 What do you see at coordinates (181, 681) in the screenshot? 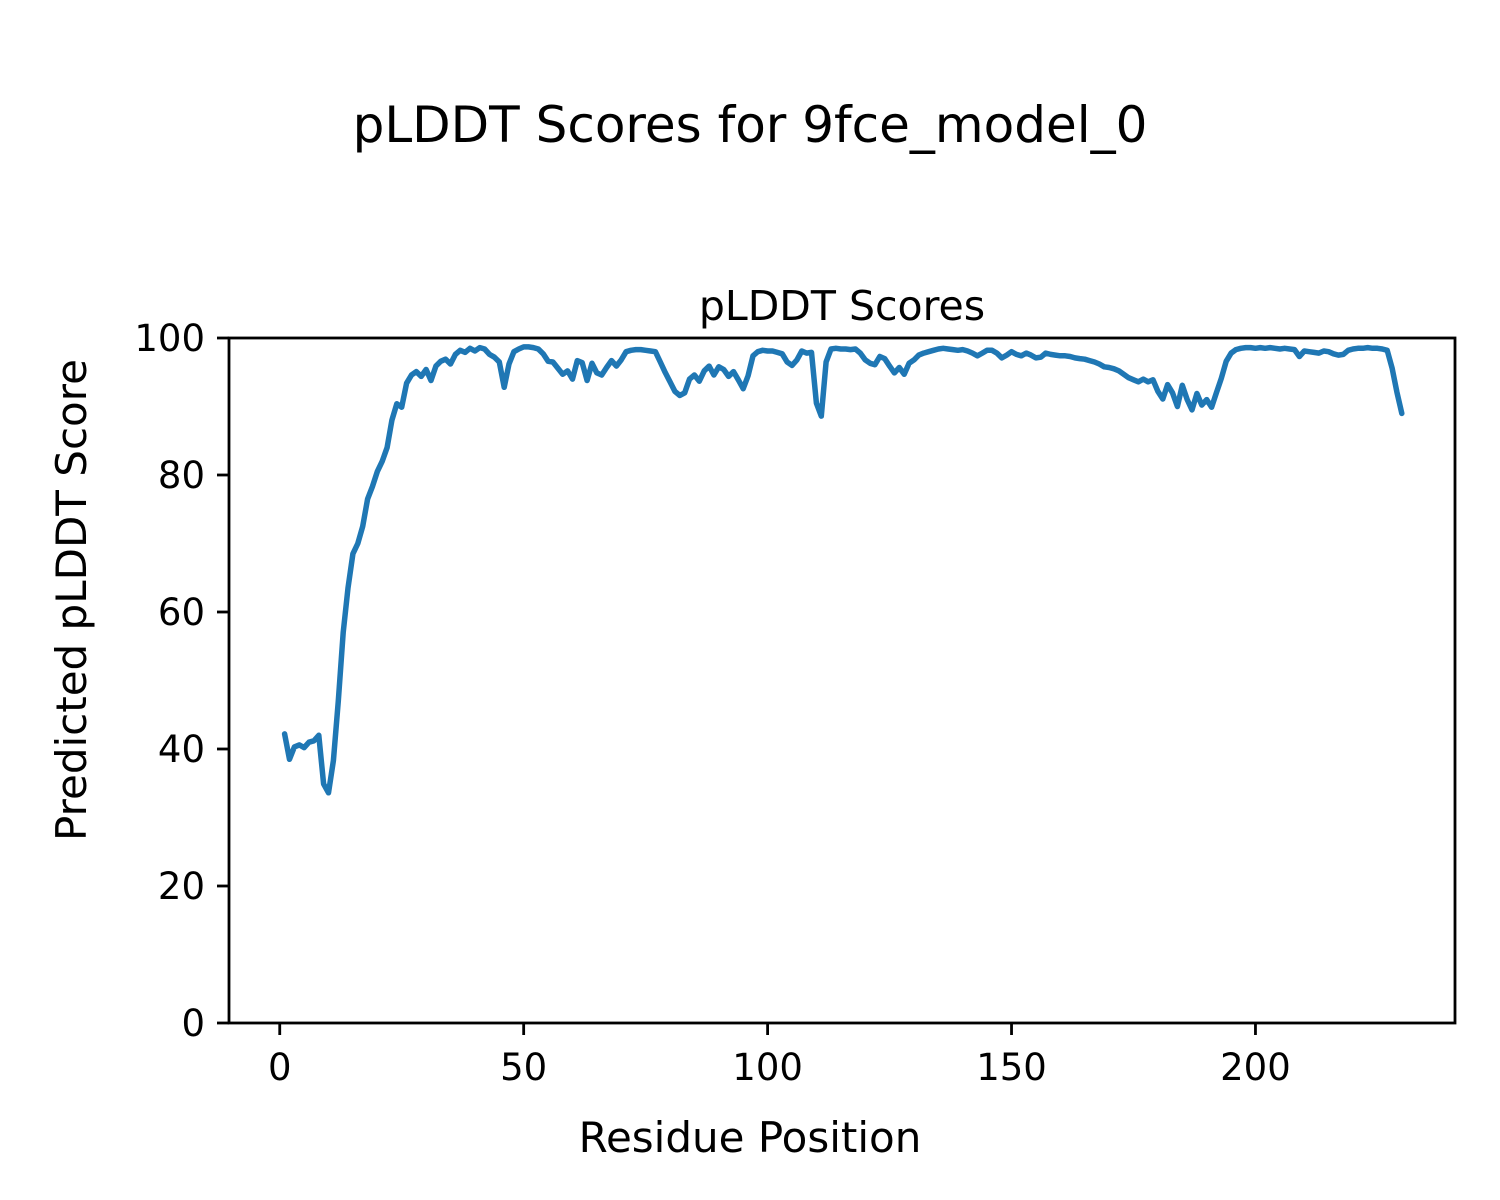
I see `y-axis-ticks: 0 20 40 60 80 100` at bounding box center [181, 681].